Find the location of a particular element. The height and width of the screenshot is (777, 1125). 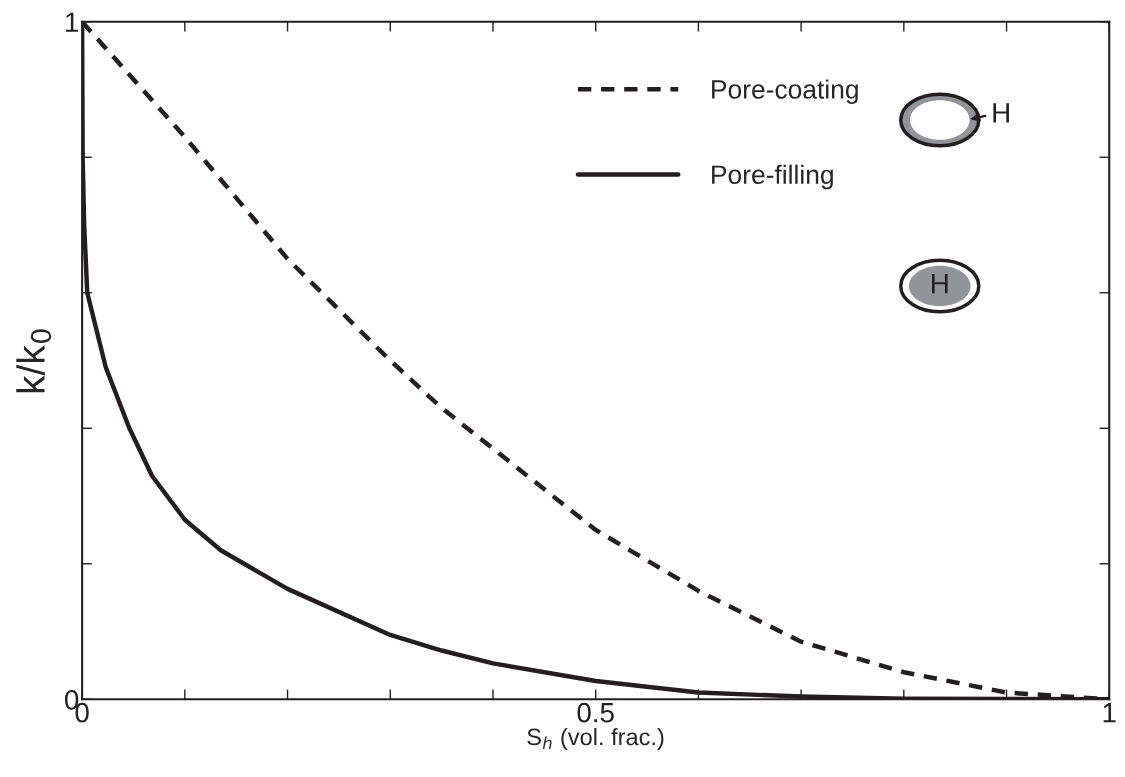

x-tick-label: 0.5 is located at coordinates (595, 712).